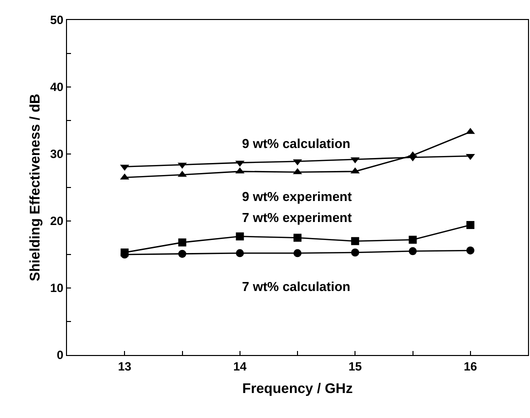 The height and width of the screenshot is (418, 530). What do you see at coordinates (57, 288) in the screenshot?
I see `y-tick-label: 10` at bounding box center [57, 288].